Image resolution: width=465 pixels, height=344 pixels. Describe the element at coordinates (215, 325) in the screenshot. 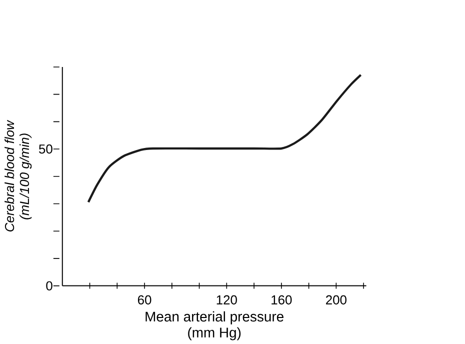

I see `x-axis-title: Mean arterial pressure (mm Hg)` at that location.